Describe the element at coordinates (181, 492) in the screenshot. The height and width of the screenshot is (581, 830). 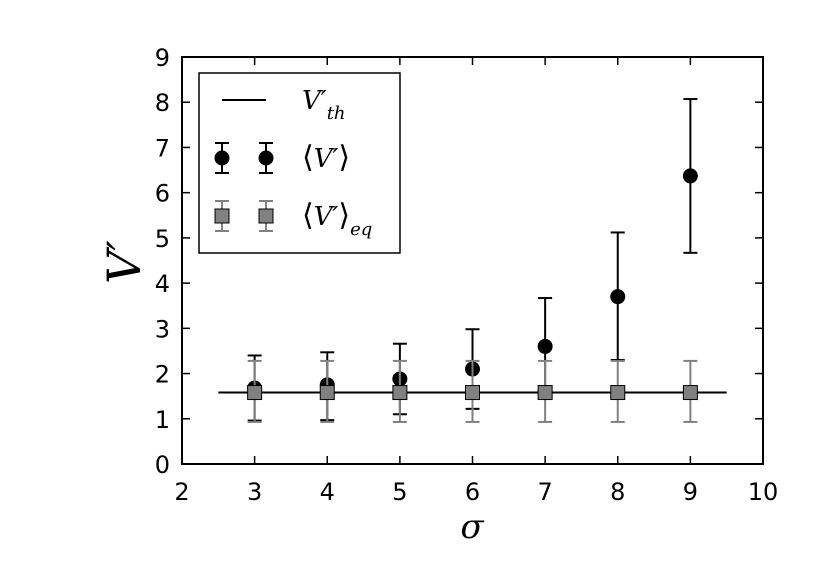
I see `x-tick-label: 2` at that location.